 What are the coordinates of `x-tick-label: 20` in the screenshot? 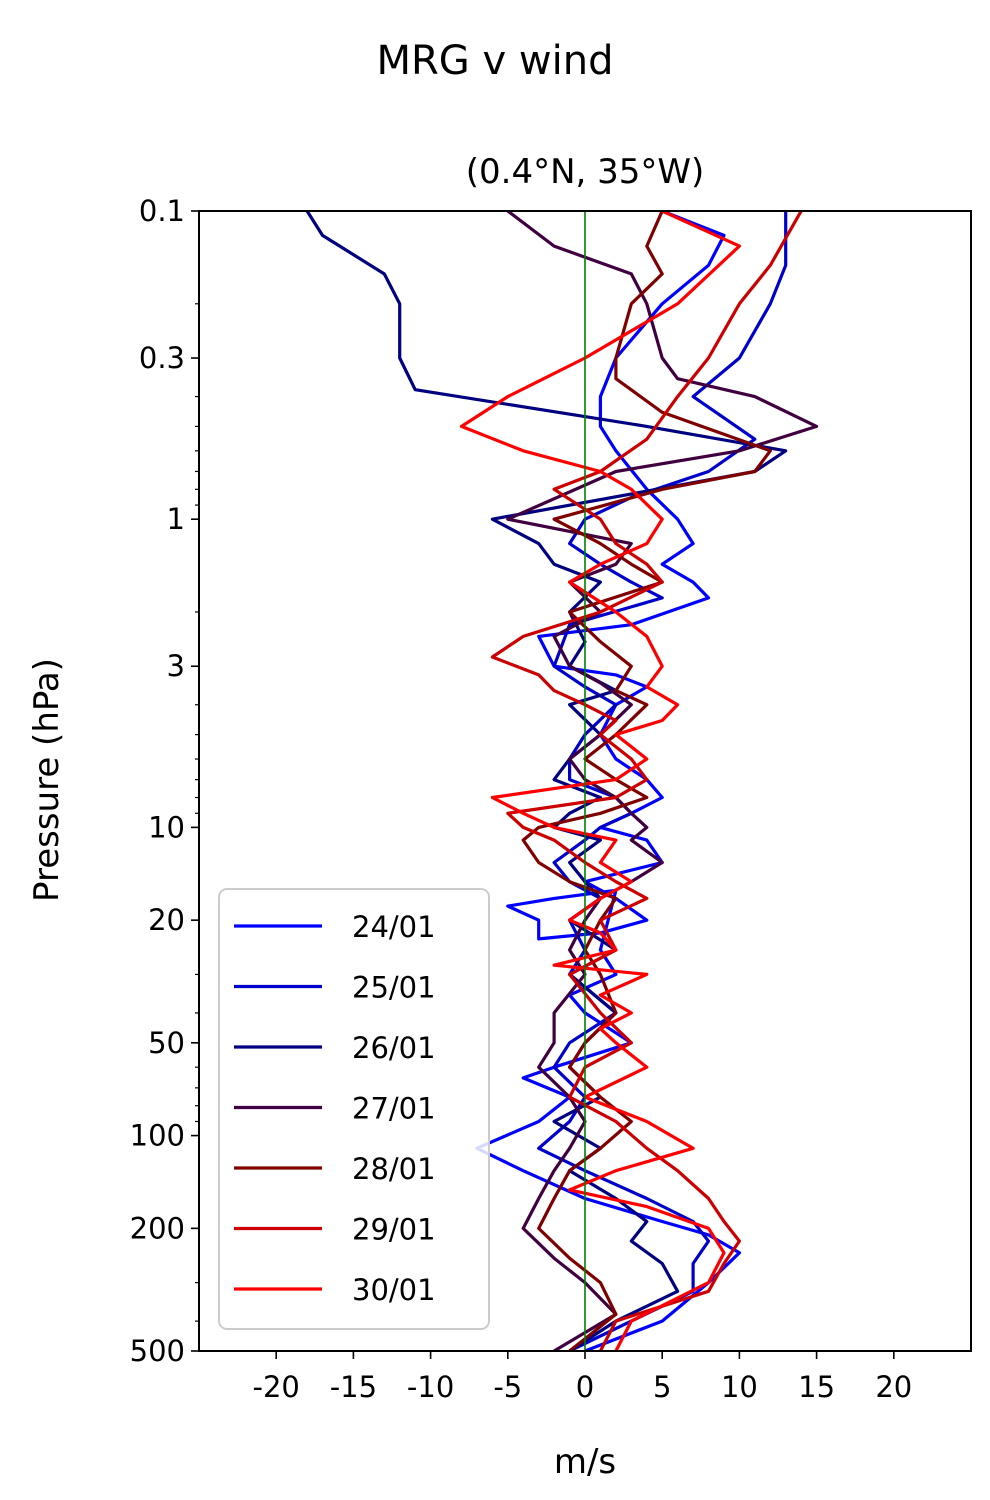 It's located at (893, 1387).